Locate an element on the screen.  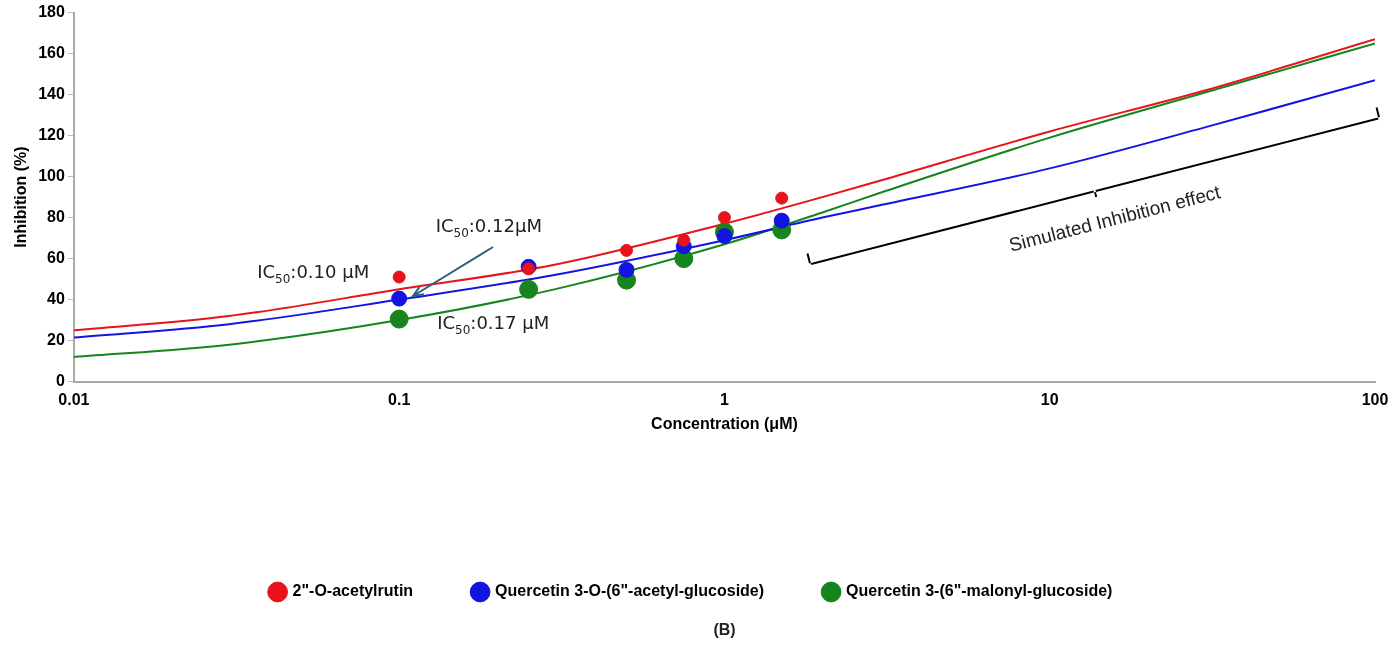
x-tick-label: 1 is located at coordinates (724, 399).